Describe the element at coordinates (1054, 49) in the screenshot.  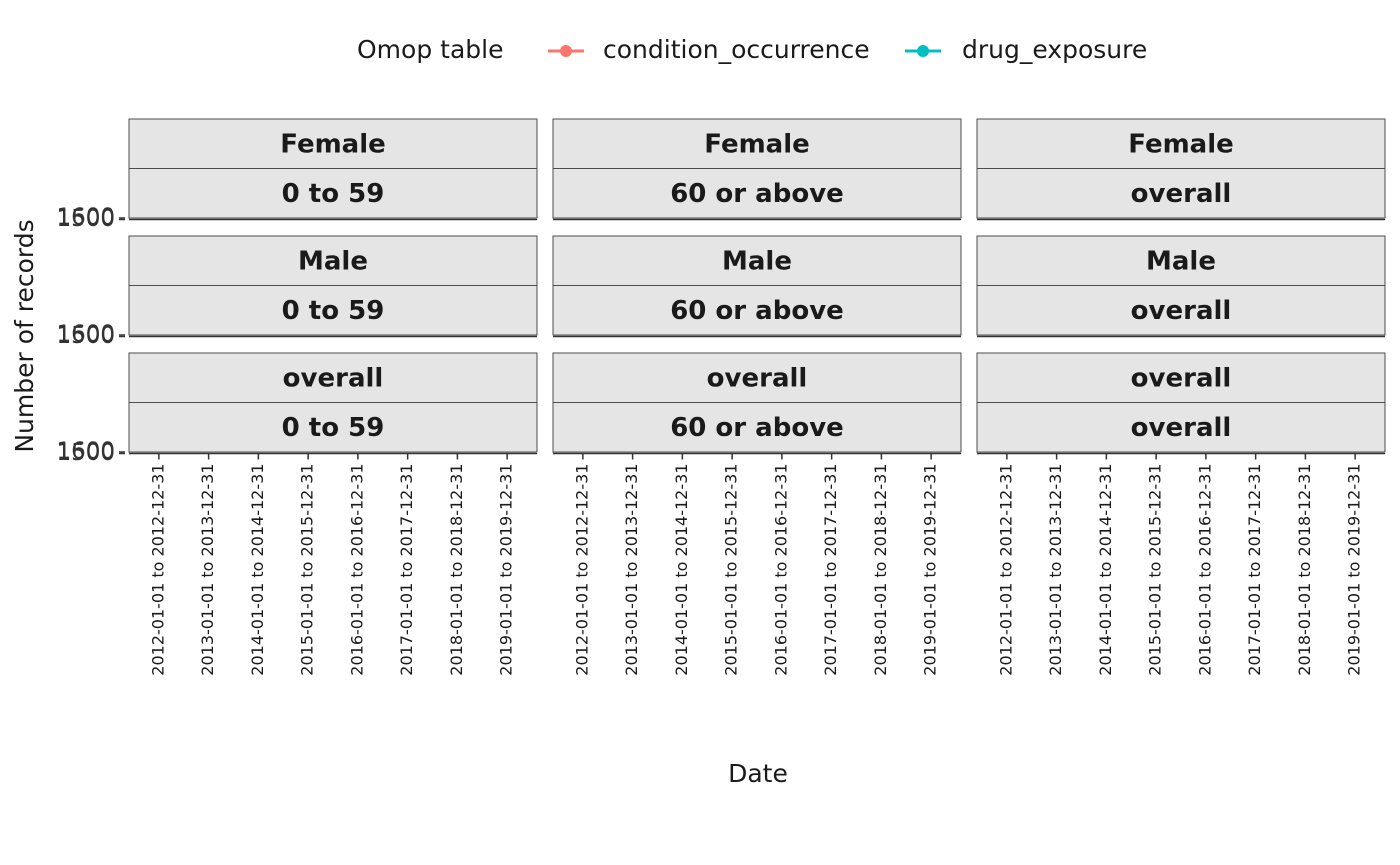
I see `legend-label: drug_exposure` at that location.